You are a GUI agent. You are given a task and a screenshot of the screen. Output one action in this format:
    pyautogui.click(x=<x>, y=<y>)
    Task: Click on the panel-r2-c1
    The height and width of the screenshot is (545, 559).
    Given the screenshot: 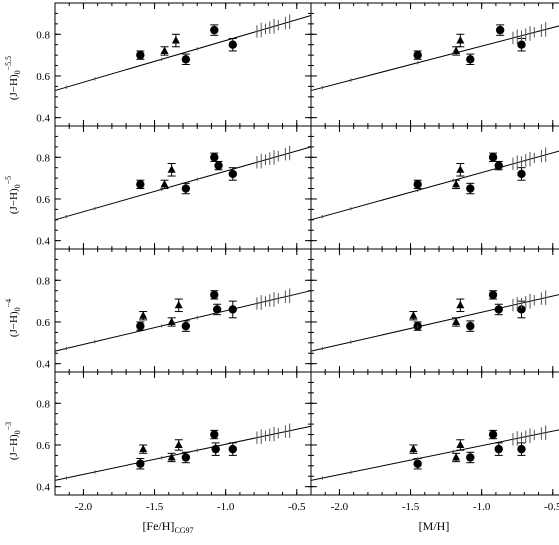 What is the action you would take?
    pyautogui.click(x=434, y=310)
    